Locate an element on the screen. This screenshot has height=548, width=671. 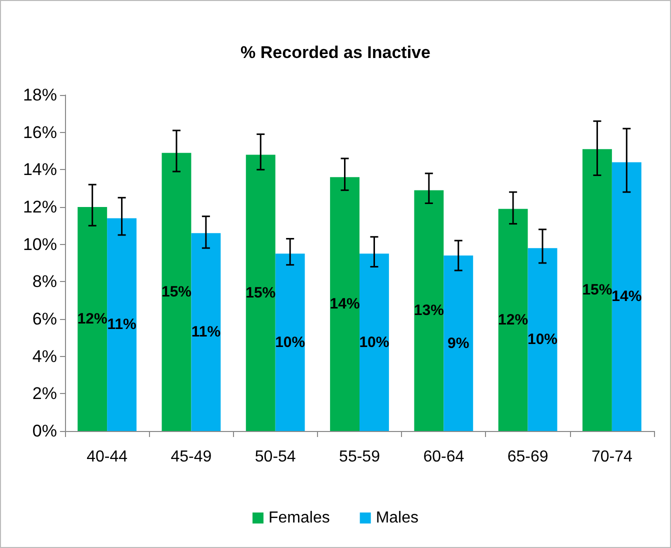
y-tick-label: 10% is located at coordinates (39, 244).